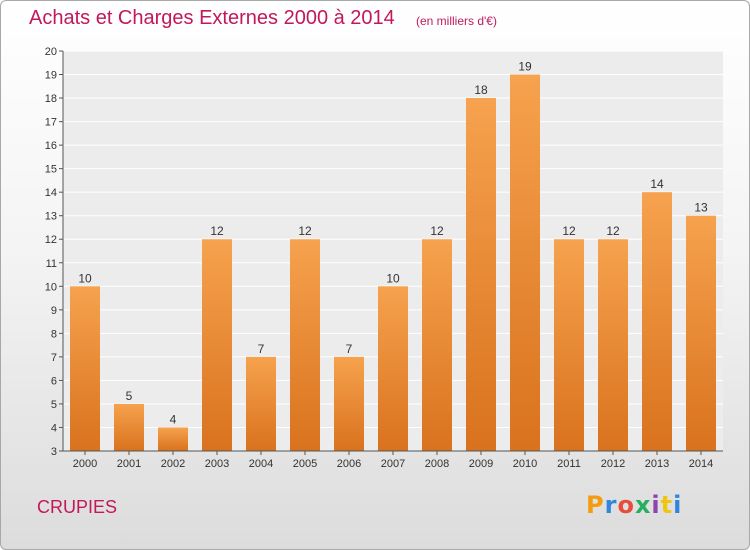 This screenshot has height=550, width=750. I want to click on bar-2009, so click(481, 274).